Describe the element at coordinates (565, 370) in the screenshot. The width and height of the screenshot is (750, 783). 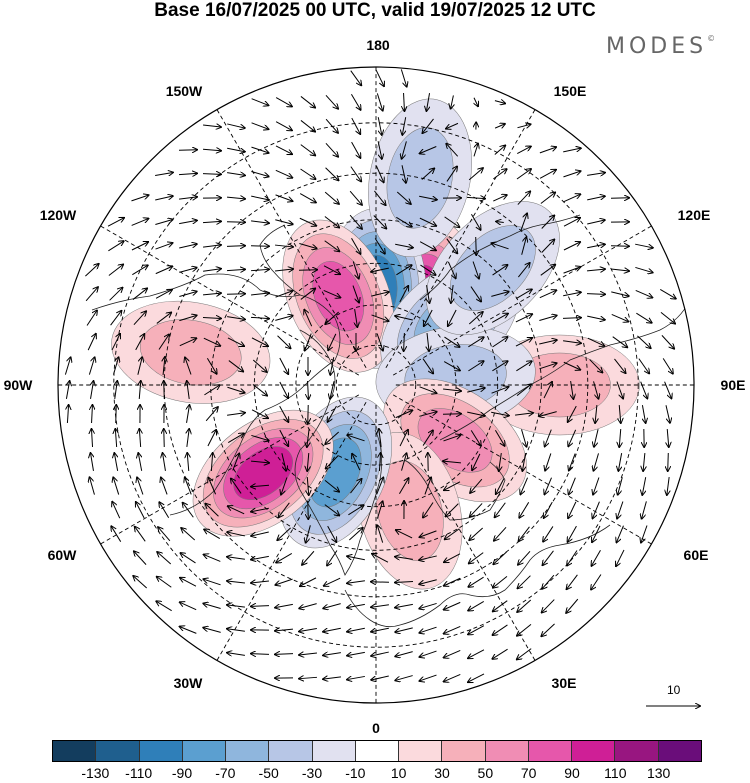
I see `coastline-siberia` at that location.